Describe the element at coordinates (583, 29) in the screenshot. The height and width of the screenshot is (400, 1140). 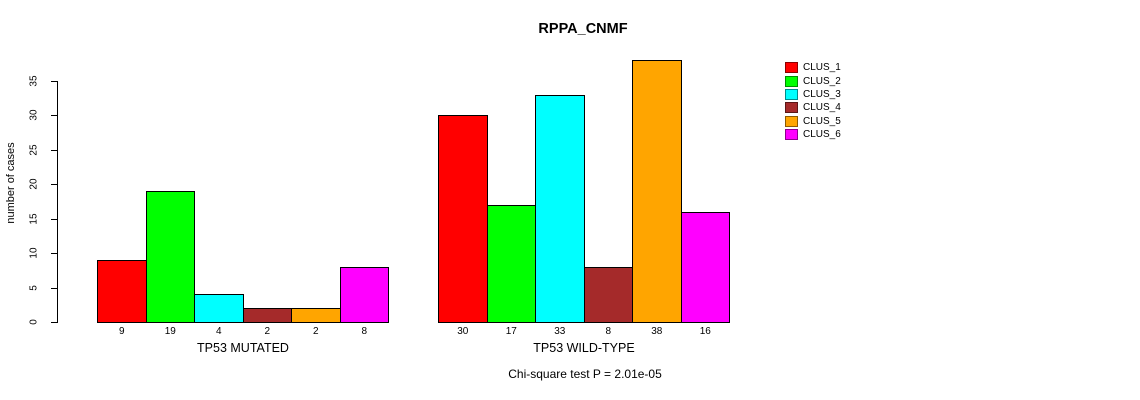
I see `chart-title: RPPA_CNMF` at that location.